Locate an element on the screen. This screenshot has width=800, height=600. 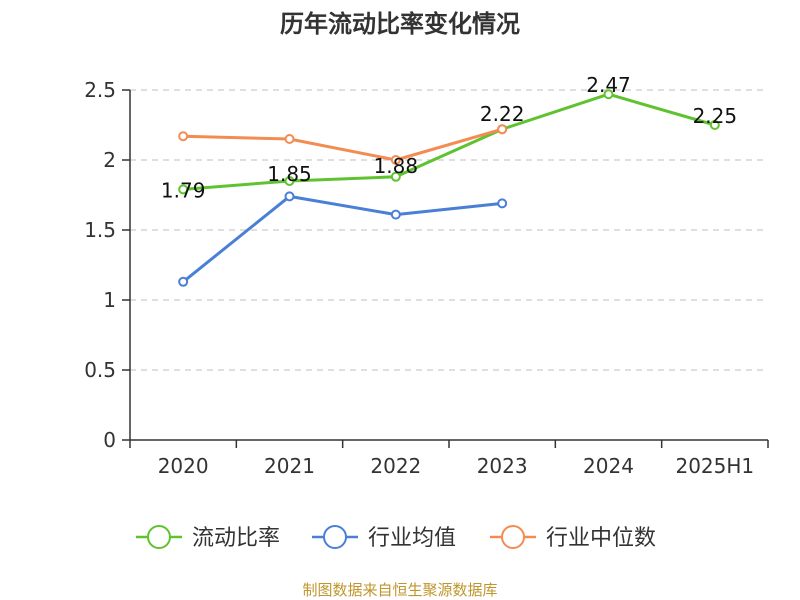
x-axis-ticks: 2020 2021 2022 2023 2024 2025H1 is located at coordinates (449, 459).